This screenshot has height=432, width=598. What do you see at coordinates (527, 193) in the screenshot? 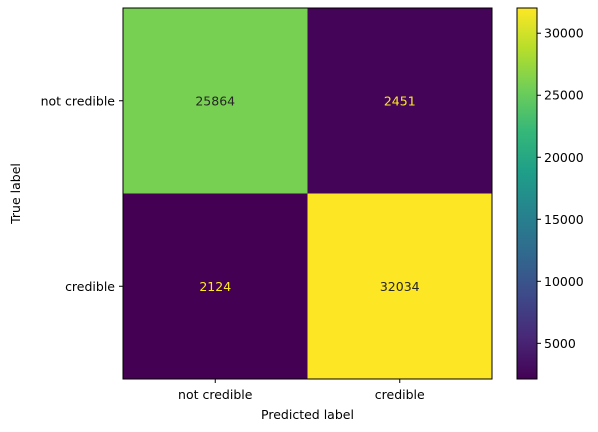
I see `colorbar` at bounding box center [527, 193].